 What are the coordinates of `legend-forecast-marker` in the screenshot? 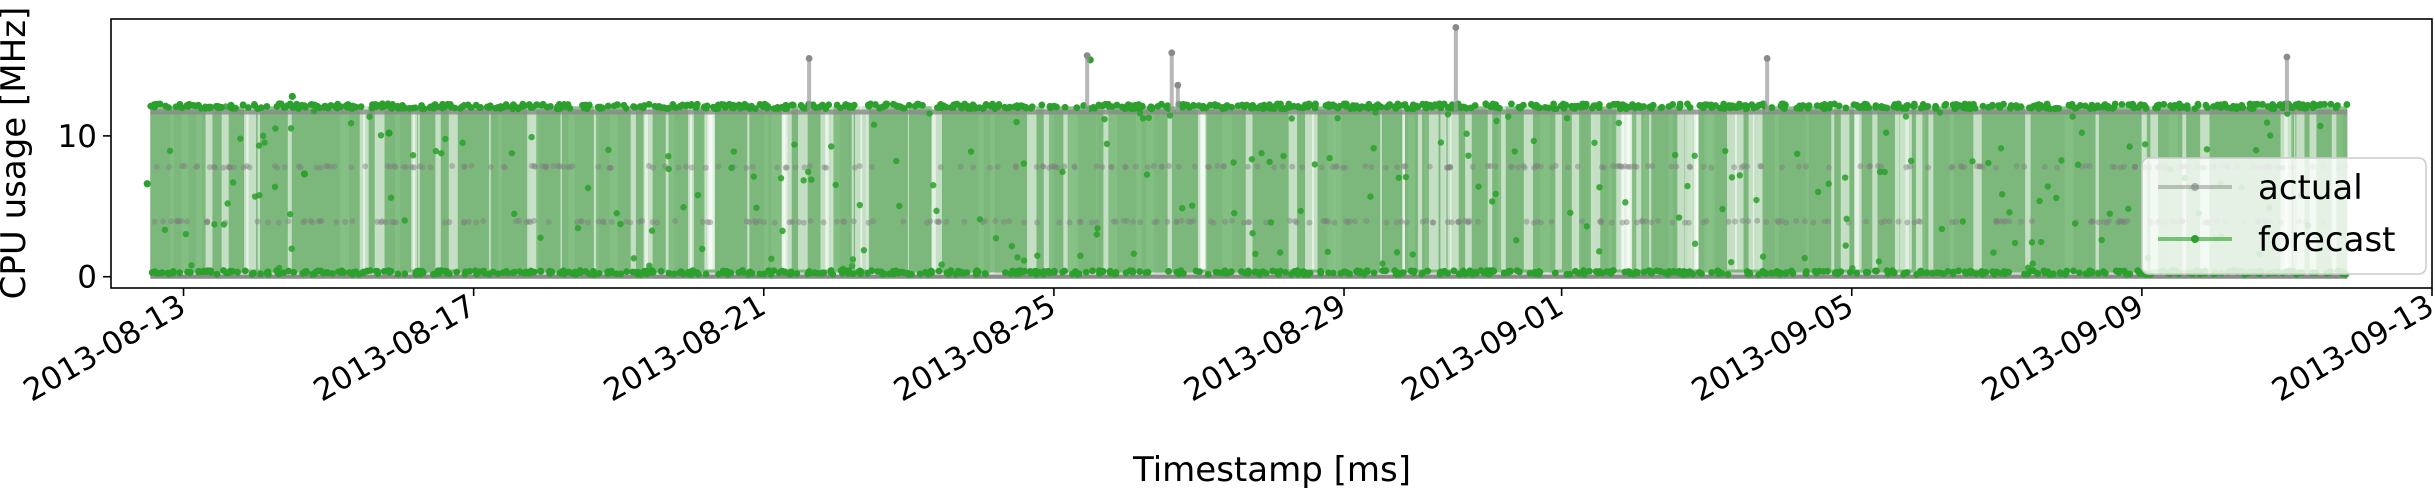 It's located at (2195, 239).